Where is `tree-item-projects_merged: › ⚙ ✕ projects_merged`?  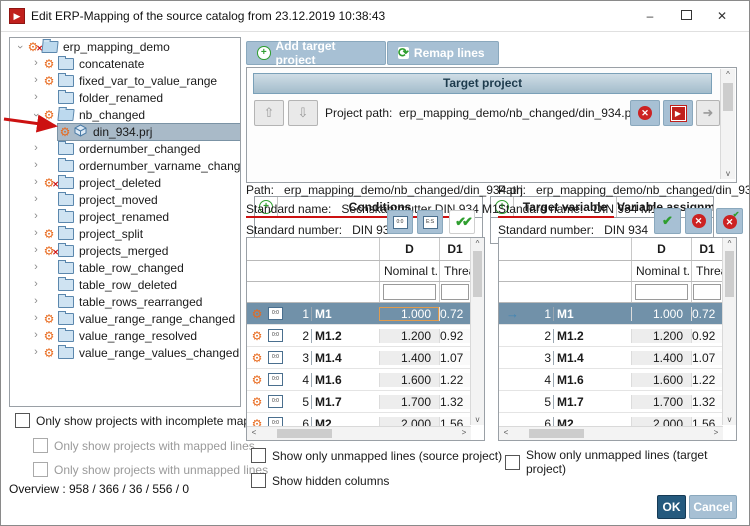 tree-item-projects_merged: › ⚙ ✕ projects_merged is located at coordinates (125, 251).